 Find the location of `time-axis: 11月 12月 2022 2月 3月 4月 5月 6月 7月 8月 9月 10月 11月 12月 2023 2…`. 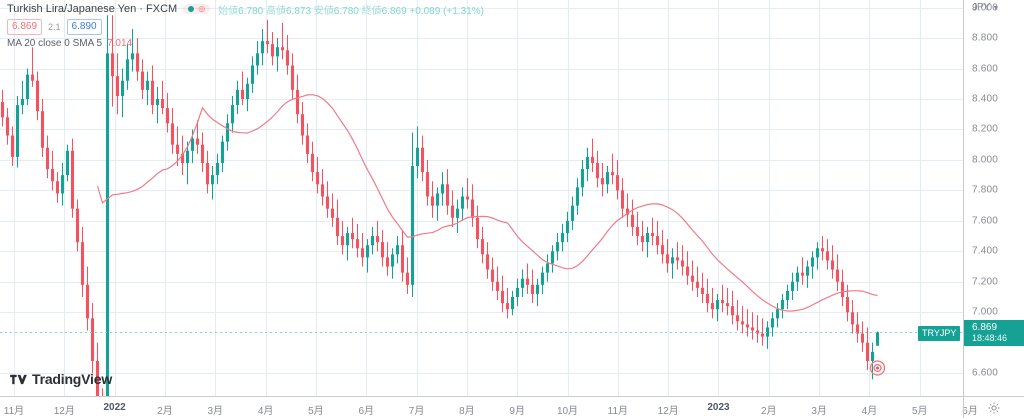

time-axis: 11月 12月 2022 2月 3月 4月 5月 6月 7月 8月 9月 10月 11月 12月 2023 2… is located at coordinates (512, 407).